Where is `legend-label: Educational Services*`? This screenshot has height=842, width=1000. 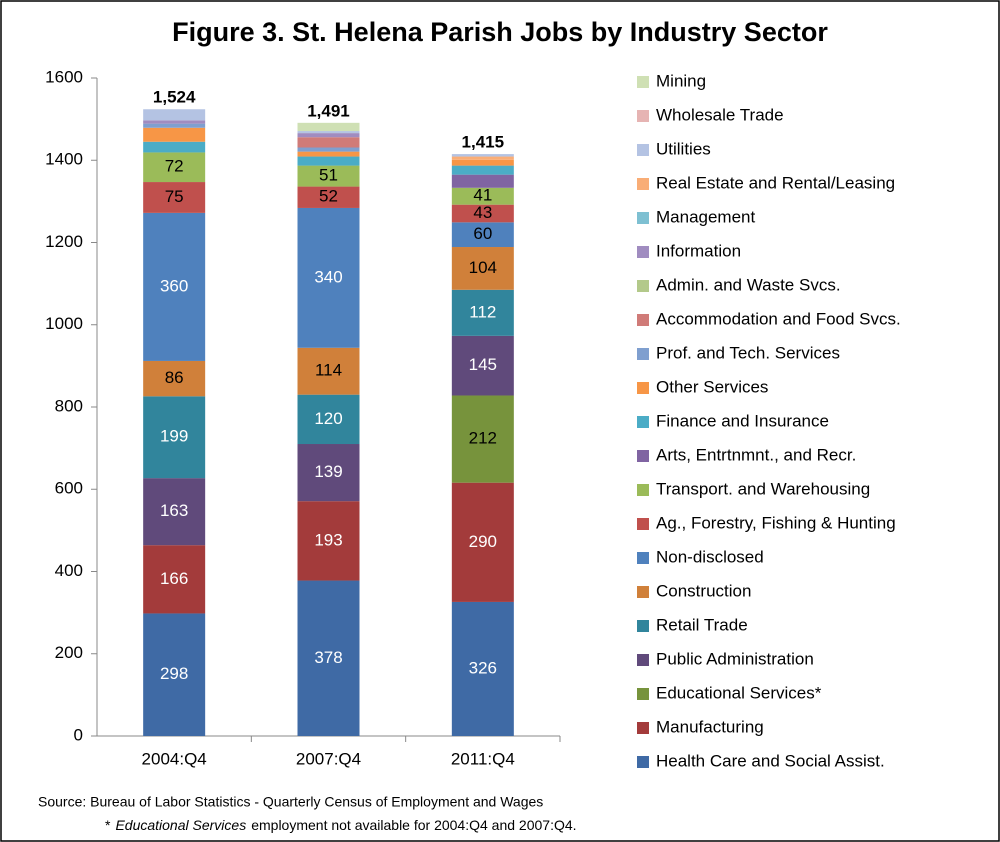
legend-label: Educational Services* is located at coordinates (739, 692).